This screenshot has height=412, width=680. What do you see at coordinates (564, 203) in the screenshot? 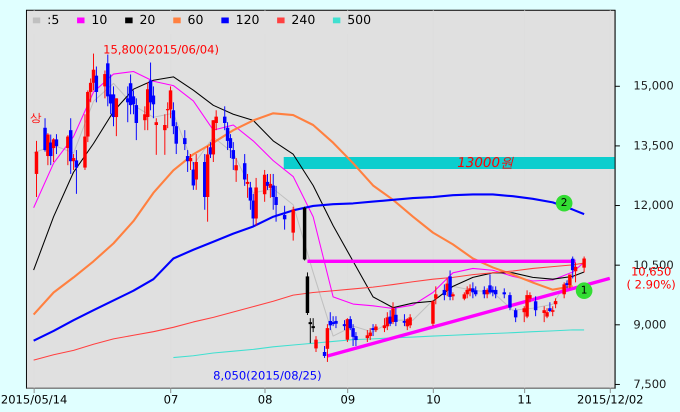
I see `annotation: 2` at bounding box center [564, 203].